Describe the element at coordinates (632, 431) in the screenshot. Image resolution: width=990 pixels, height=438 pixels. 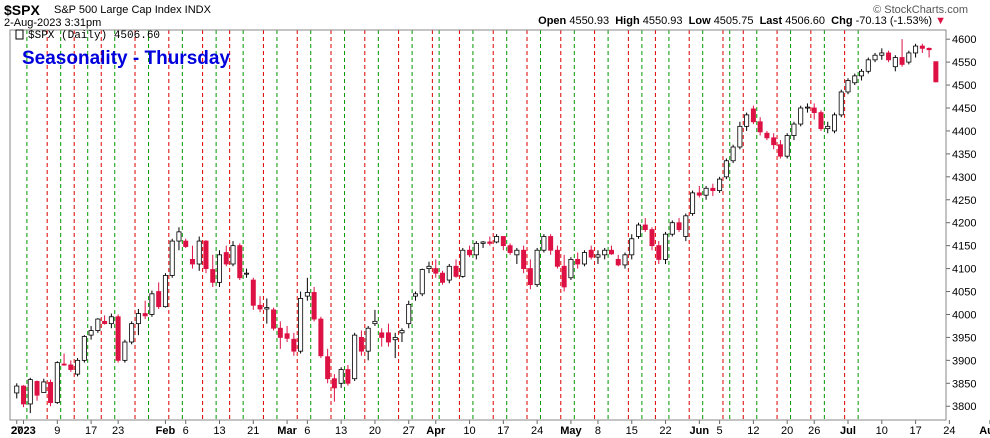
I see `x-tick-label: 15` at that location.